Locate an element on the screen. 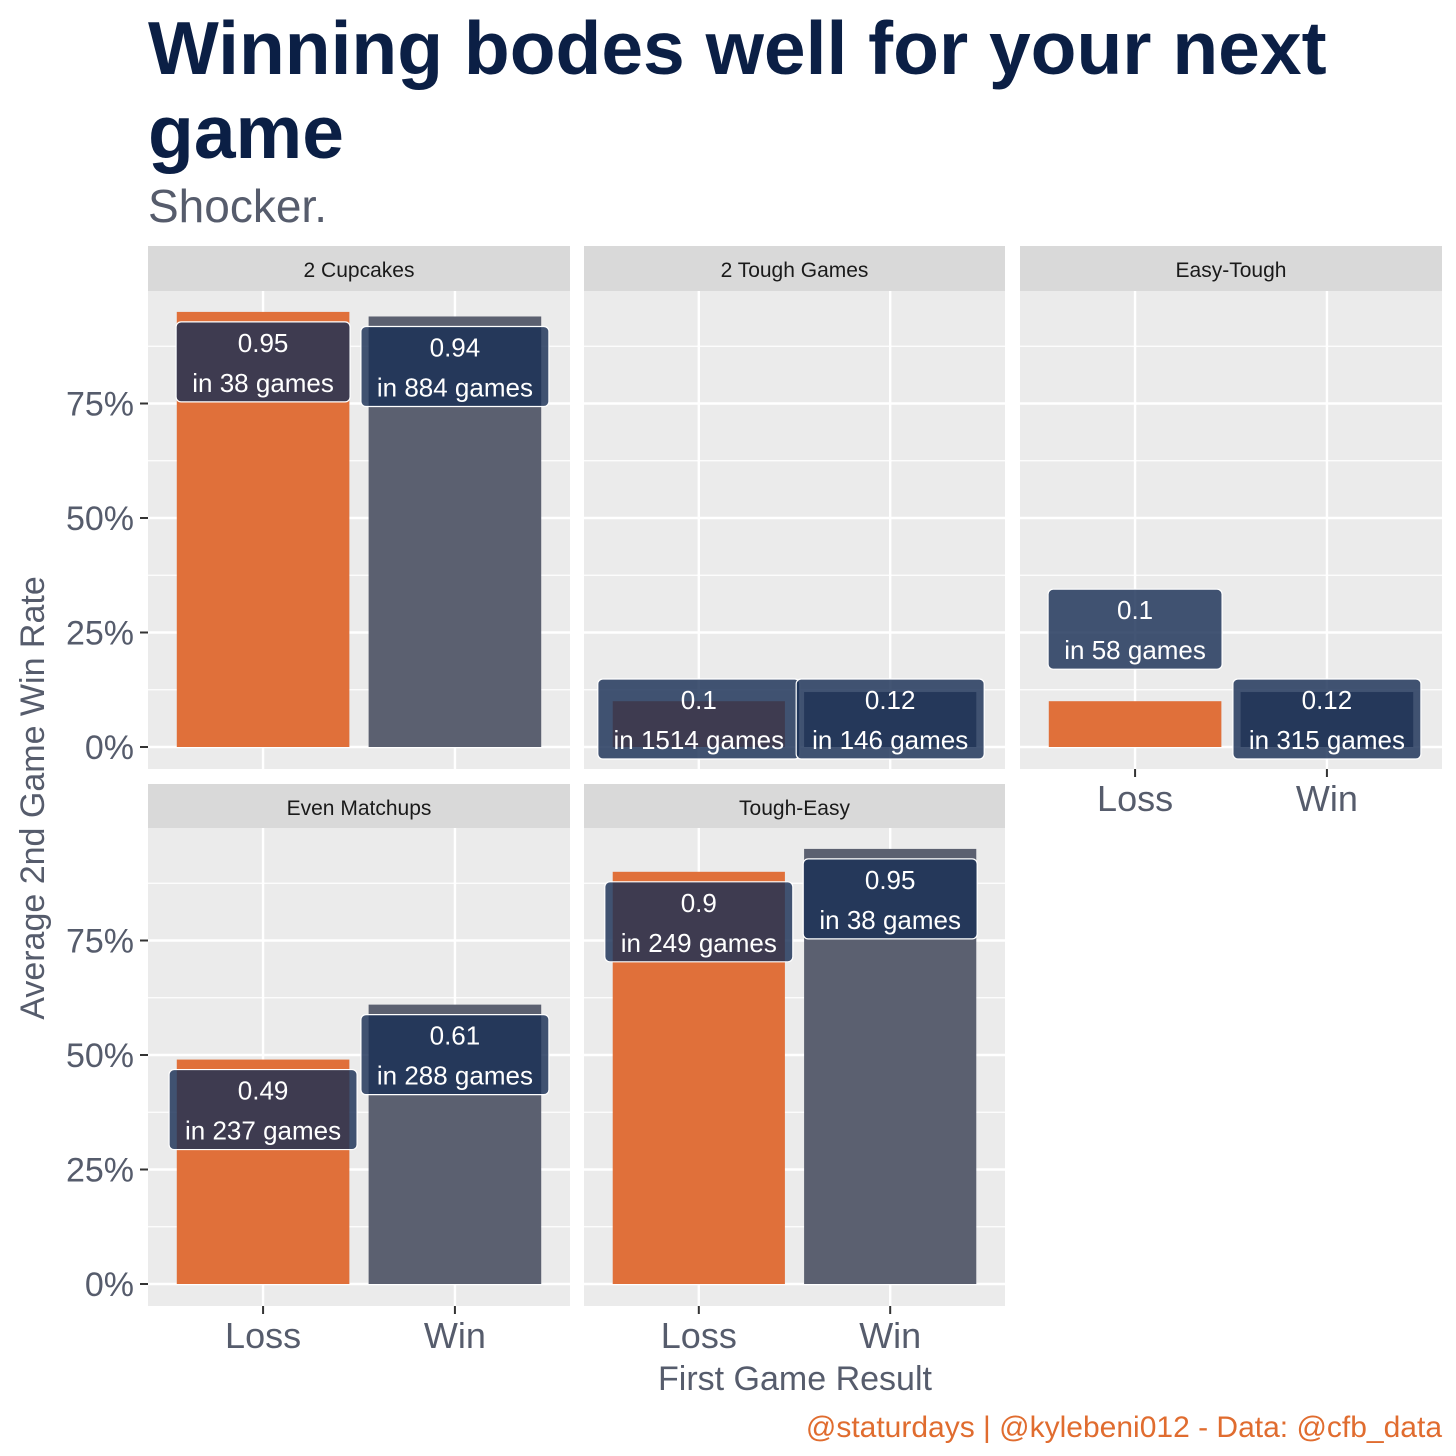 This screenshot has width=1456, height=1456. facet-strip-label: 2 Tough Games is located at coordinates (795, 270).